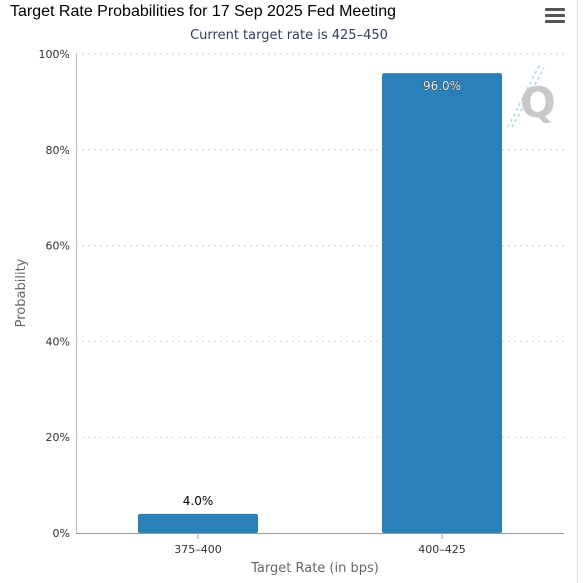 The height and width of the screenshot is (583, 586). Describe the element at coordinates (198, 501) in the screenshot. I see `data-label: 4.0%` at that location.